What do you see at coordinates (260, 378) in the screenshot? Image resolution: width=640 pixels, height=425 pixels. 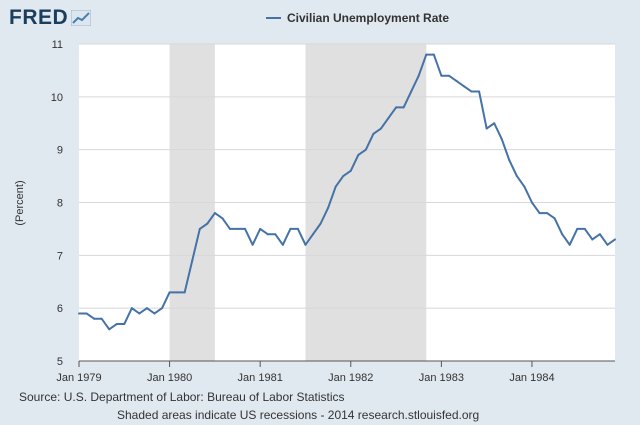 I see `x-tick-label-1981-01: Jan 1981` at bounding box center [260, 378].